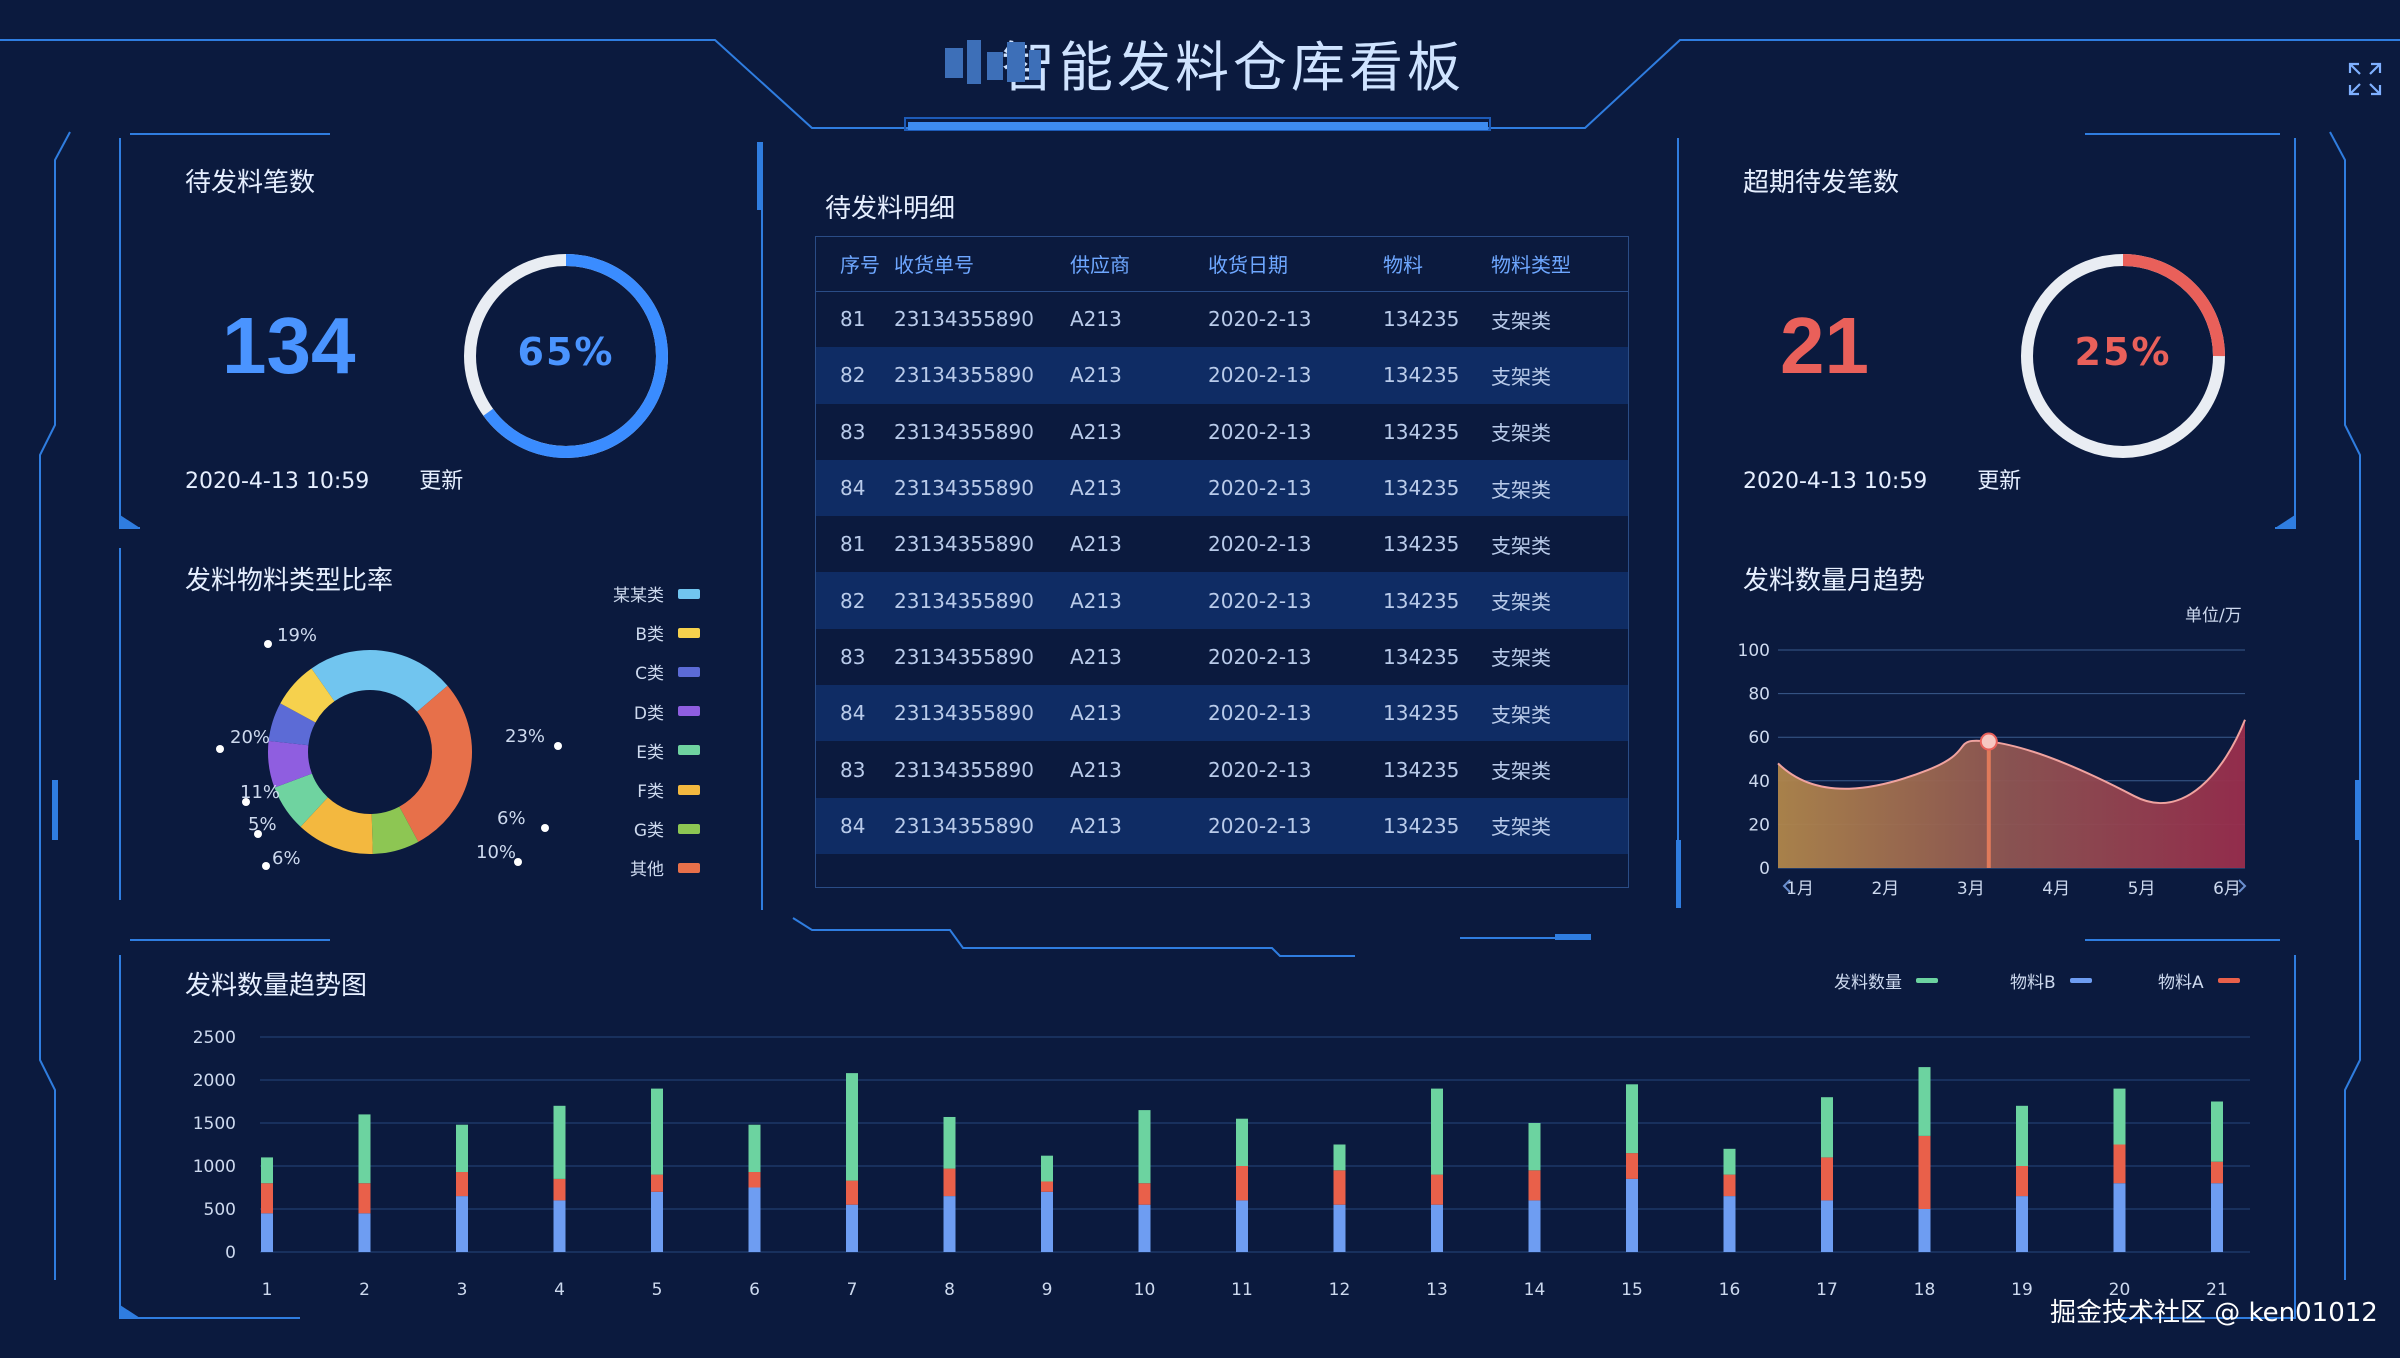  What do you see at coordinates (1988, 741) in the screenshot?
I see `area-highlight-point` at bounding box center [1988, 741].